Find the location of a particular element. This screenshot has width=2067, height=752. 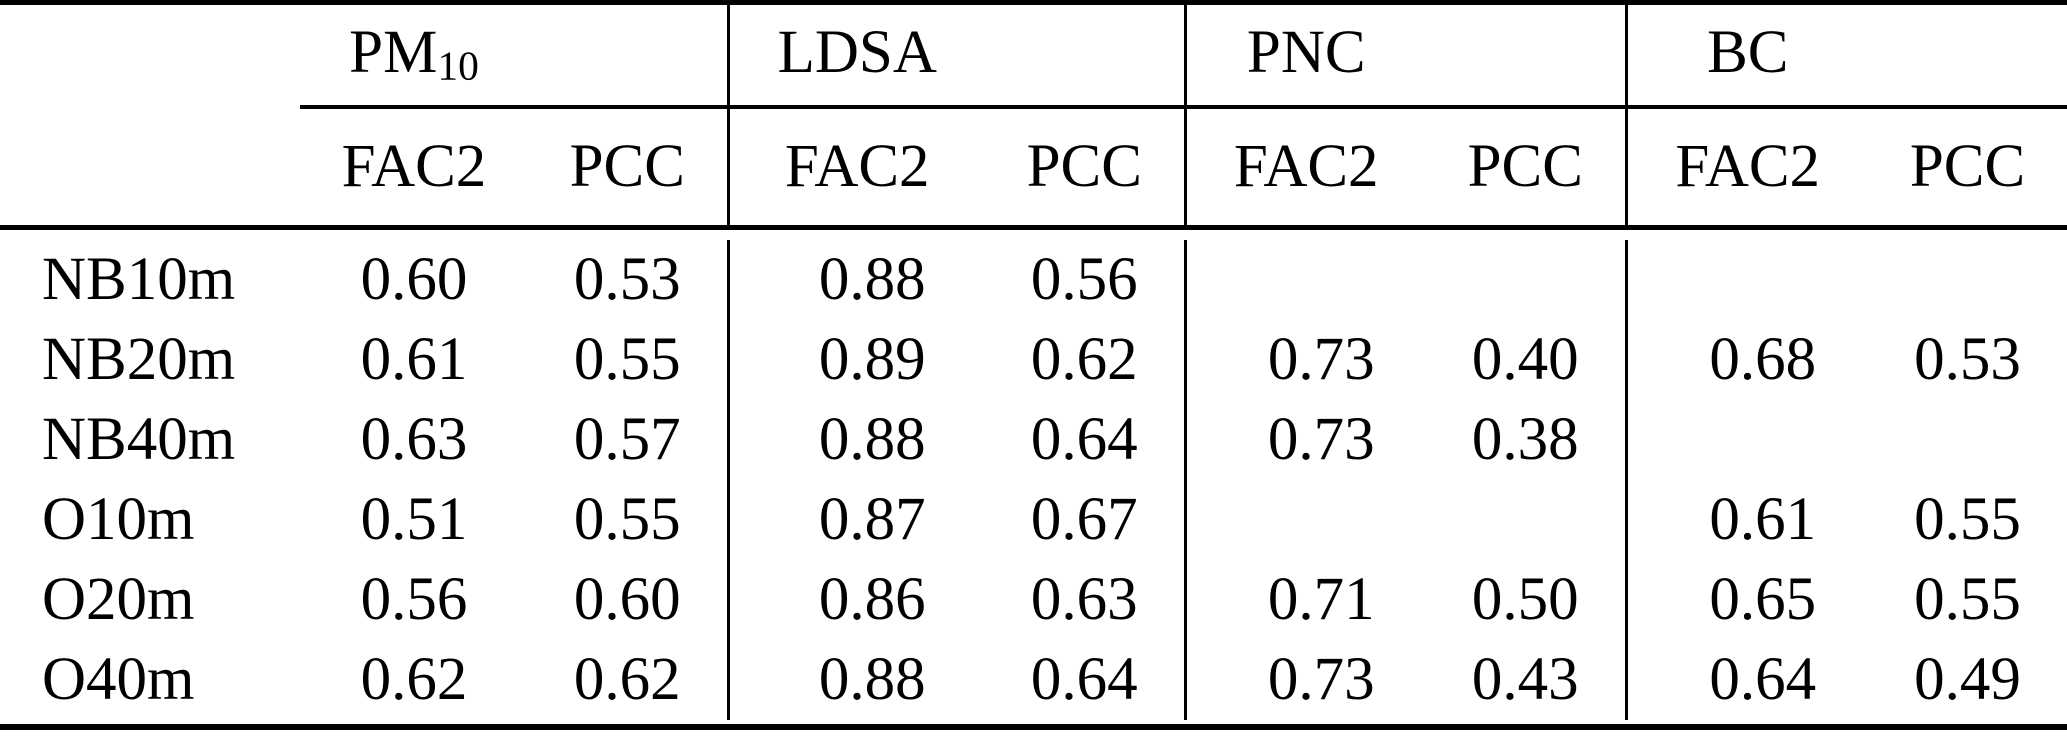

group-label: PNC is located at coordinates (1306, 53).